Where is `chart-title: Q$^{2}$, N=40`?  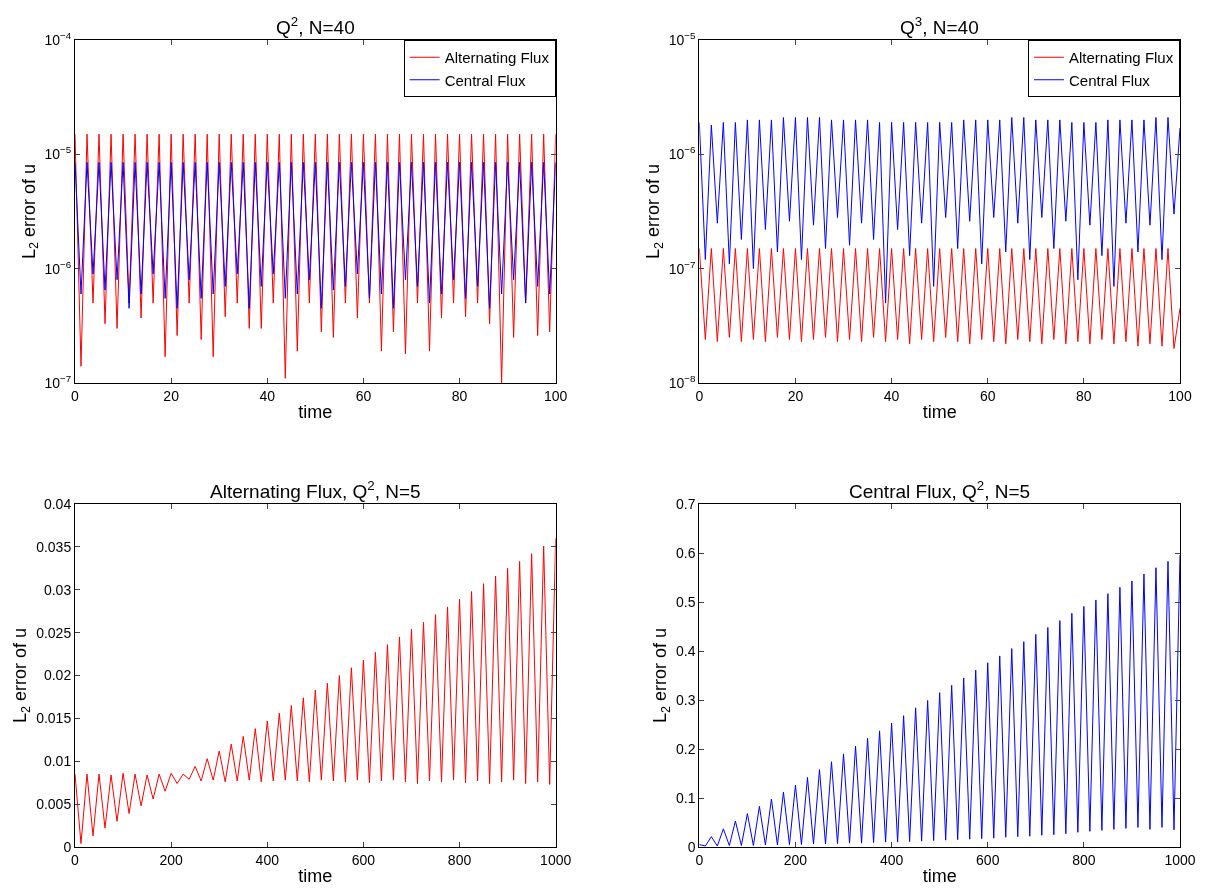 chart-title: Q$^{2}$, N=40 is located at coordinates (315, 26).